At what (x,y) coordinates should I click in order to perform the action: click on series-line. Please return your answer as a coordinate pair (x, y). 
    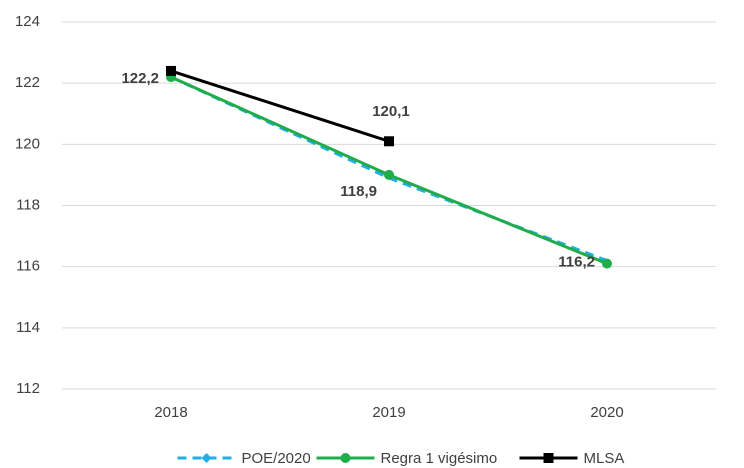
    Looking at the image, I should click on (280, 106).